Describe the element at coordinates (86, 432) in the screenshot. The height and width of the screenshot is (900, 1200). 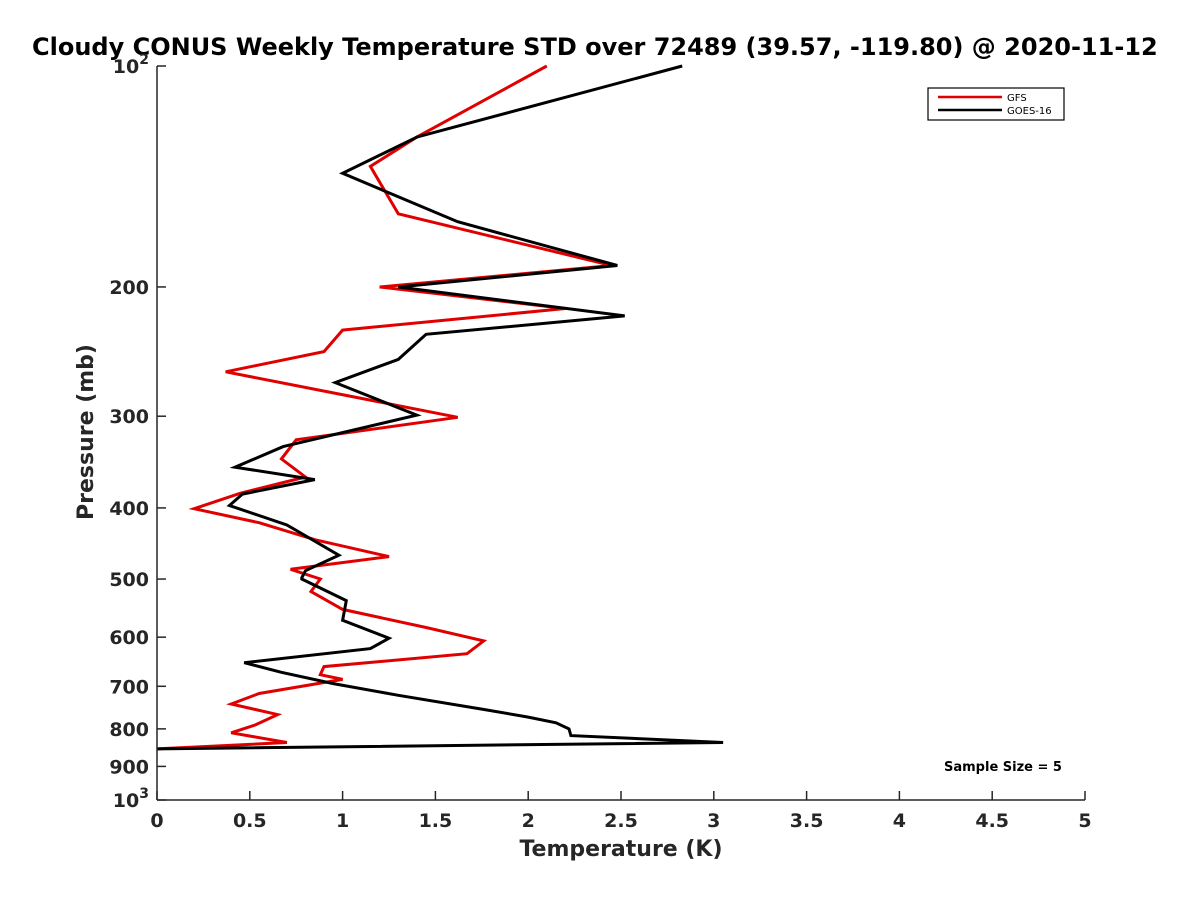
I see `y-axis-label: Pressure (mb)` at that location.